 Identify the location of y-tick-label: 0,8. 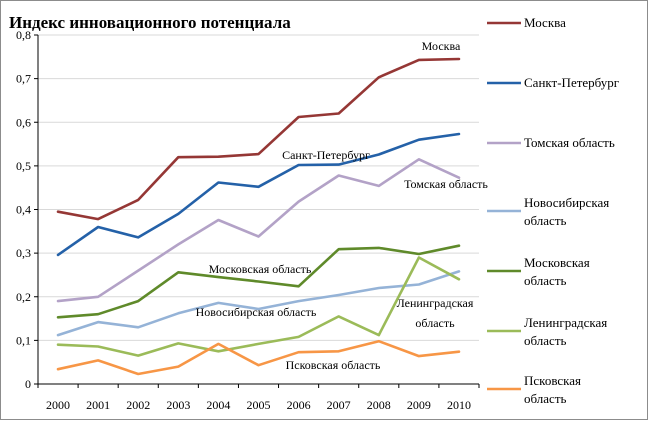
(23, 35).